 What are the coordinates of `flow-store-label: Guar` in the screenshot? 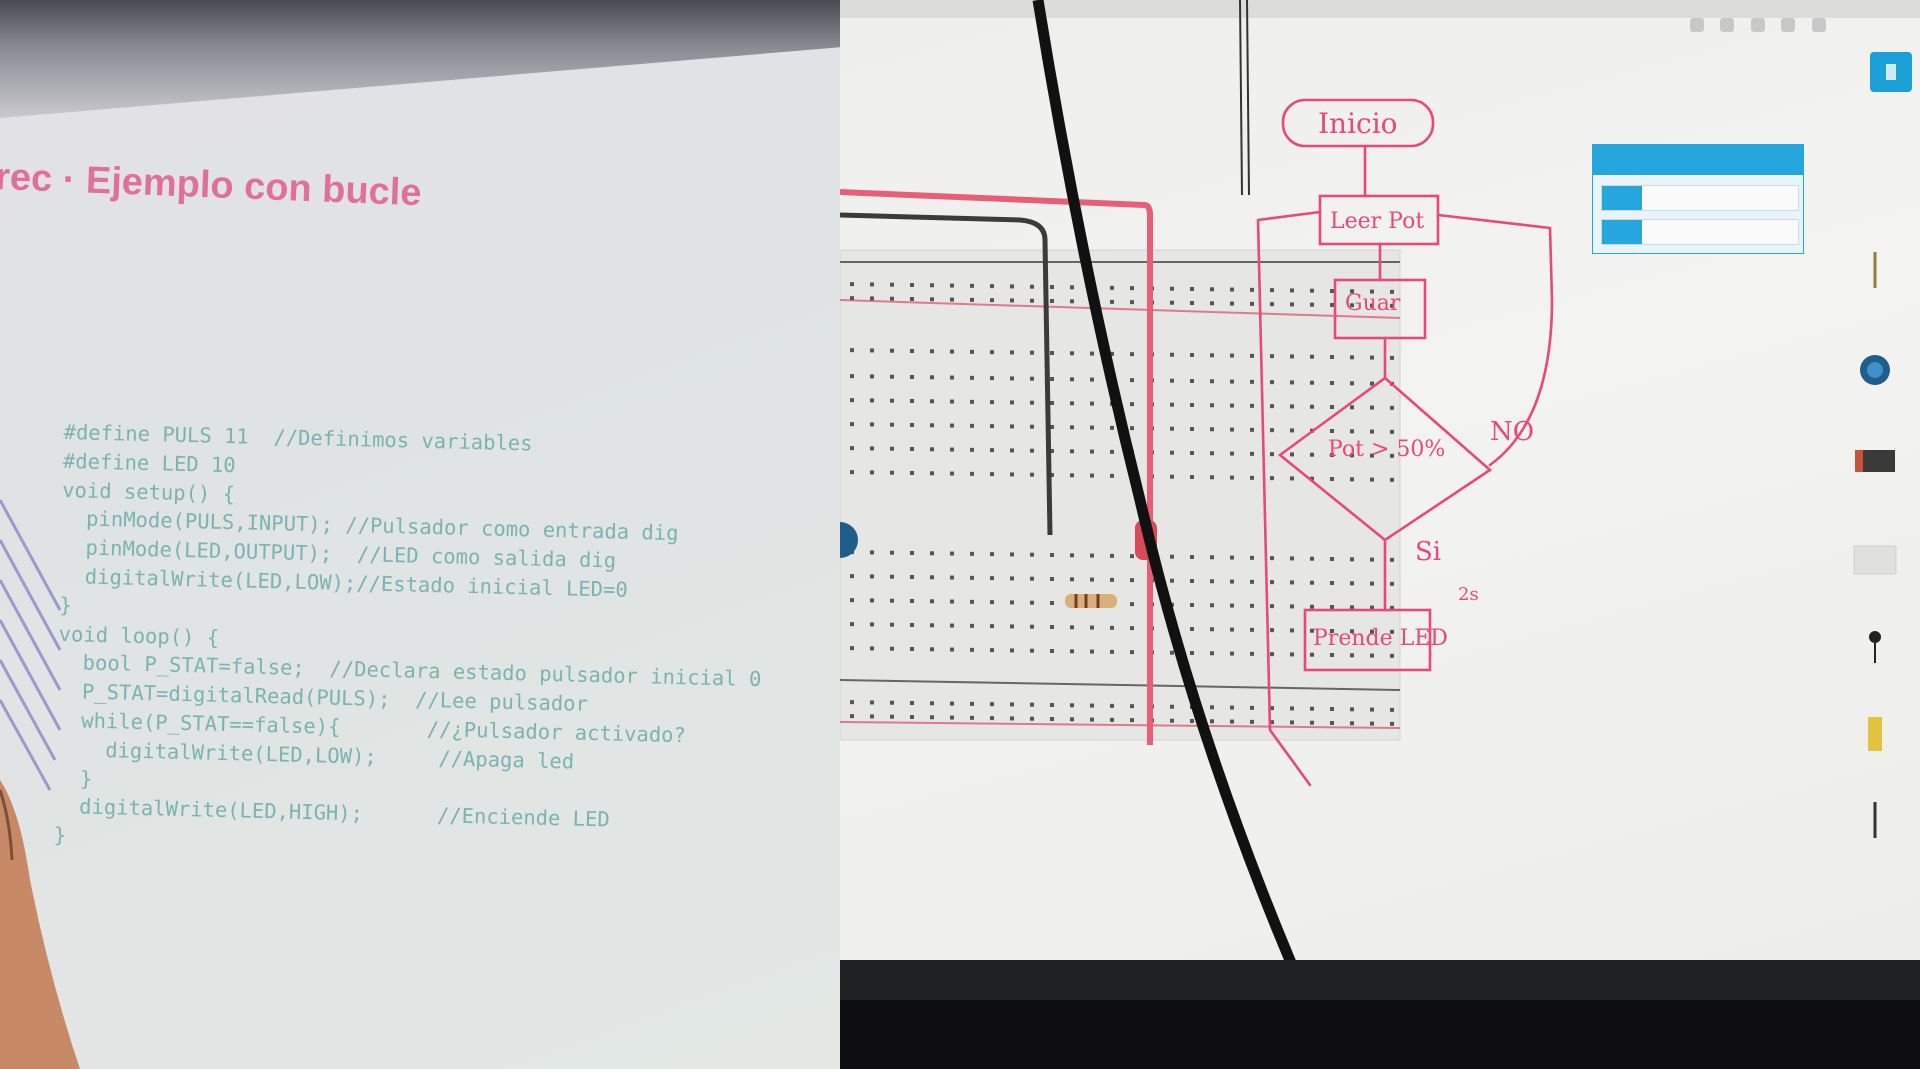 It's located at (1373, 303).